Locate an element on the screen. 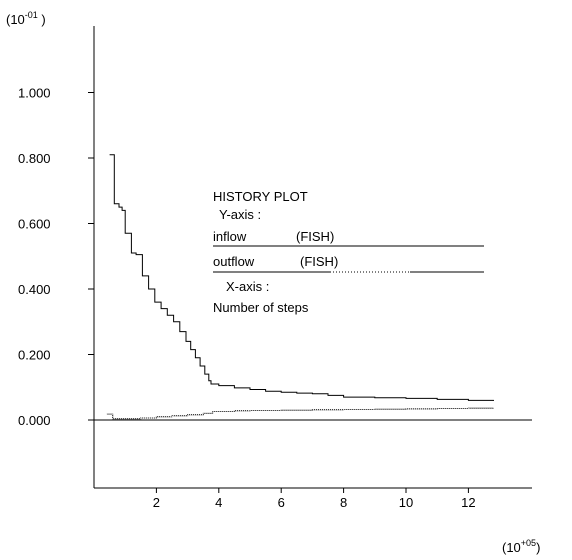 The width and height of the screenshot is (572, 560). x-tick-label: 6 is located at coordinates (281, 502).